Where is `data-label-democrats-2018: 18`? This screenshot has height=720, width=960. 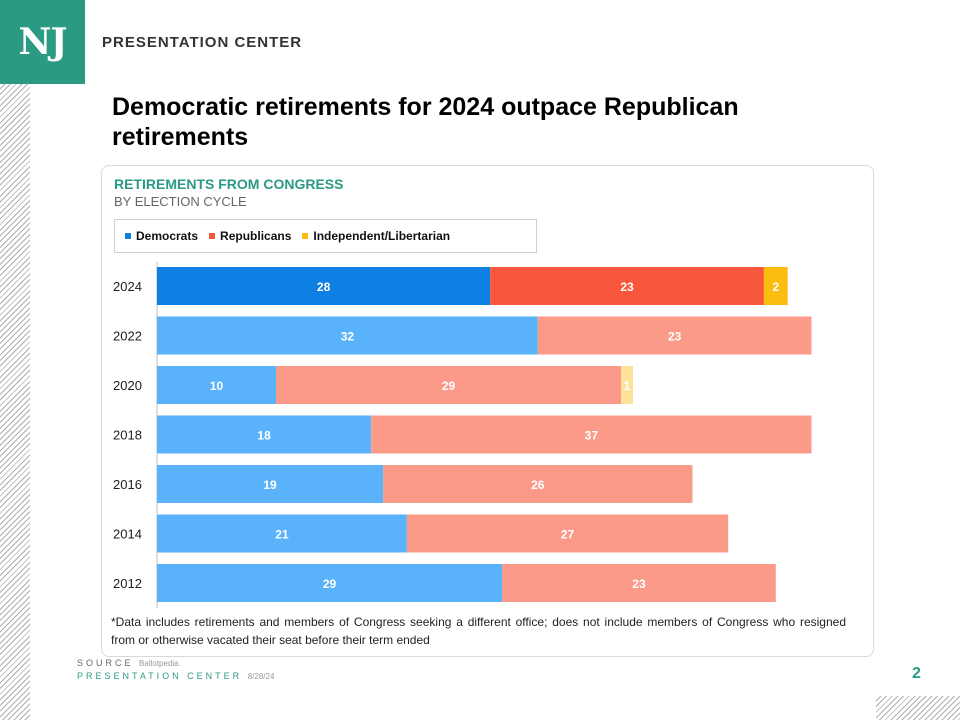
data-label-democrats-2018: 18 is located at coordinates (264, 436).